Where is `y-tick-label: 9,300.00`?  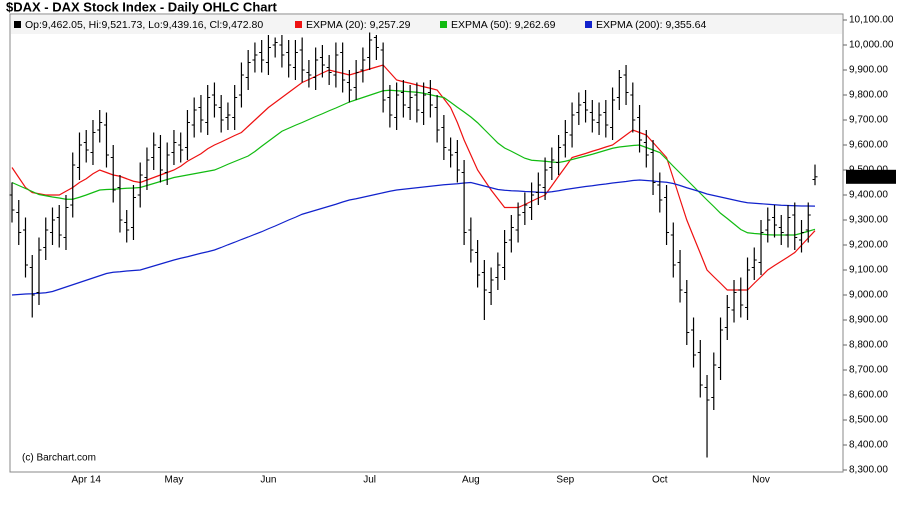
y-tick-label: 9,300.00 is located at coordinates (868, 220).